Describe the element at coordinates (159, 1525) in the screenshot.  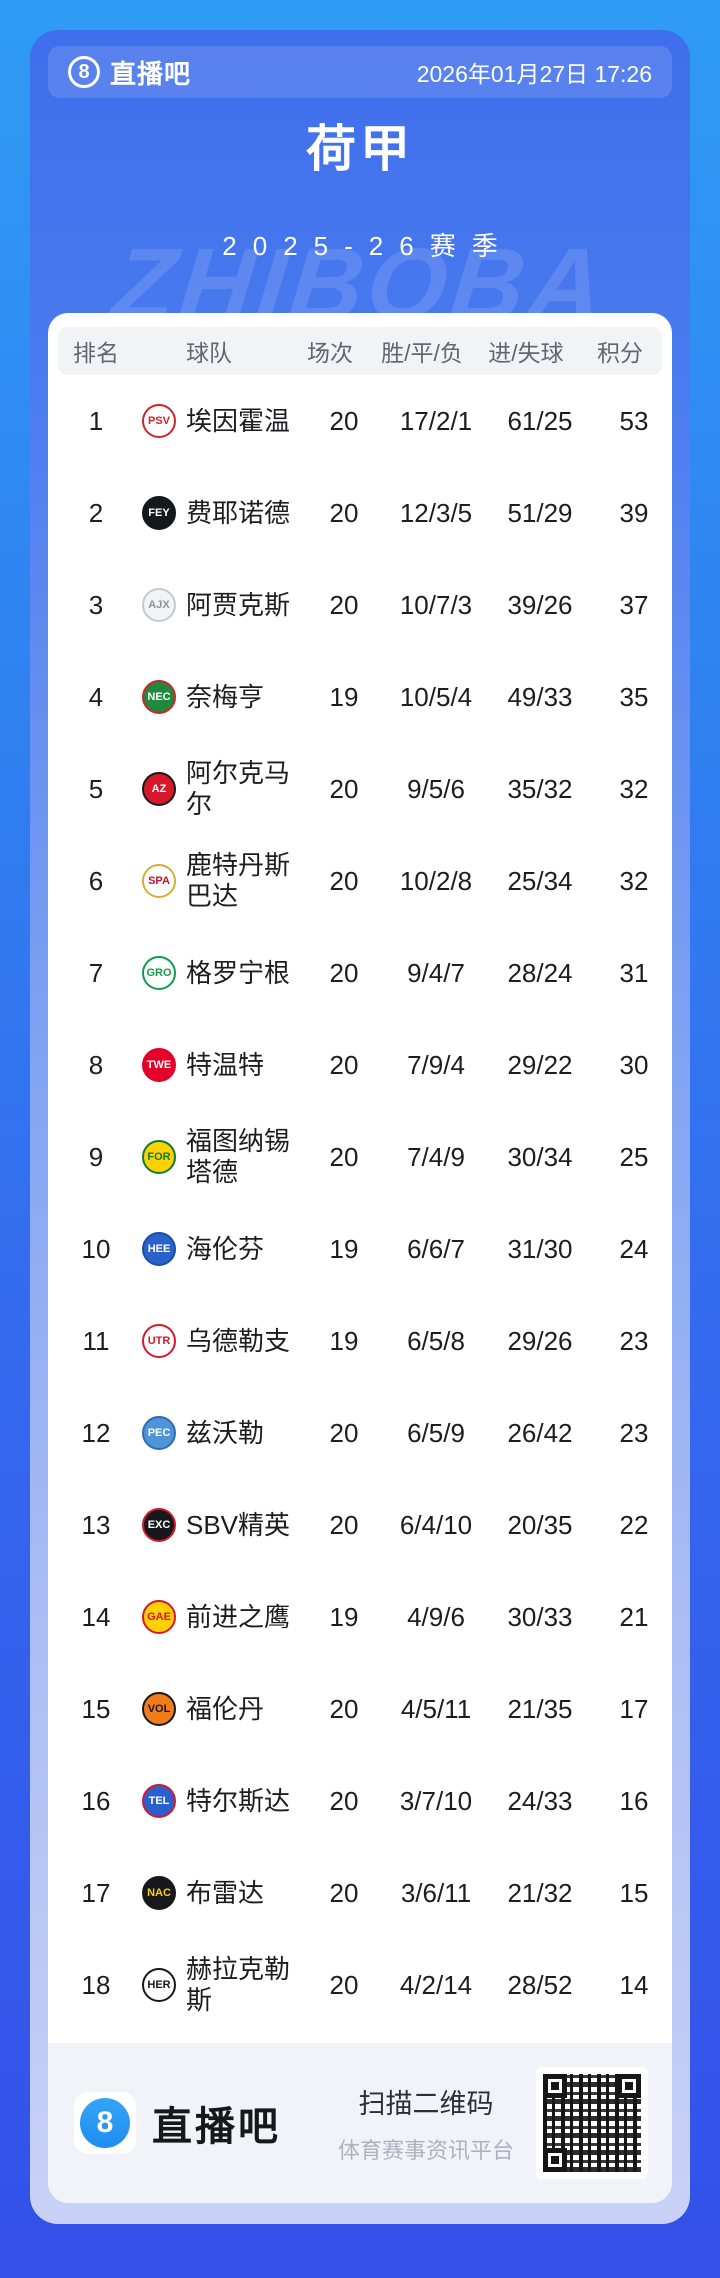
I see `team-logo-icon: EXC` at that location.